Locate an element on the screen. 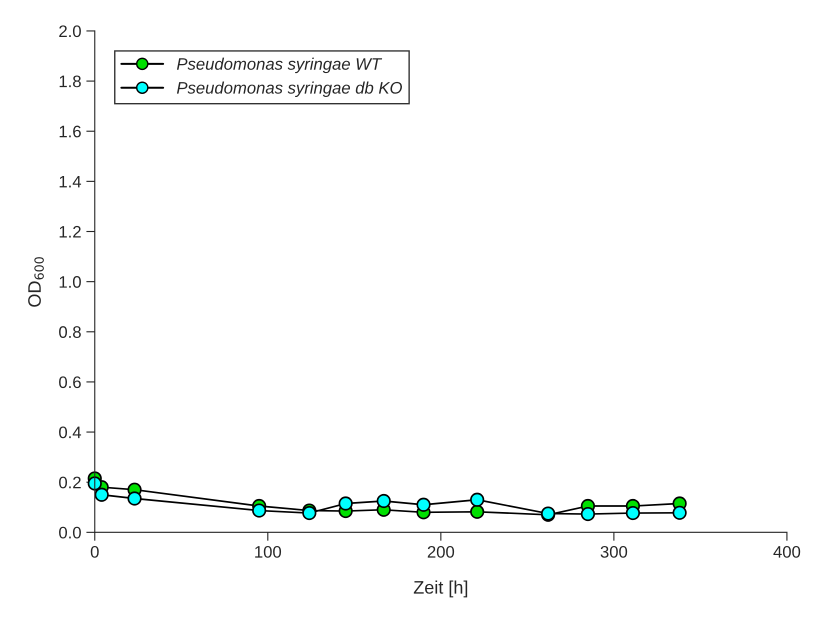  x-tick-label: 400 is located at coordinates (786, 552).